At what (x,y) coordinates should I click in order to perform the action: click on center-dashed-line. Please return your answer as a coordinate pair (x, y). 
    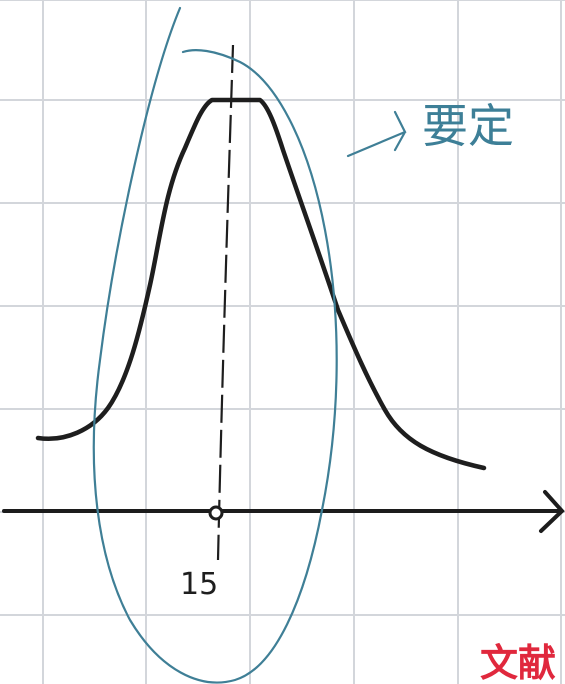
    Looking at the image, I should click on (225, 302).